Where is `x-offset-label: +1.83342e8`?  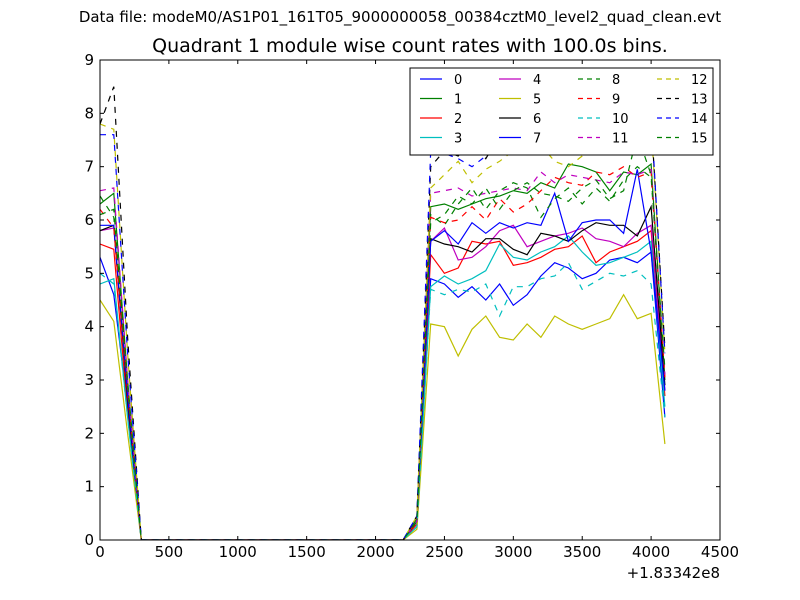 x-offset-label: +1.83342e8 is located at coordinates (673, 573).